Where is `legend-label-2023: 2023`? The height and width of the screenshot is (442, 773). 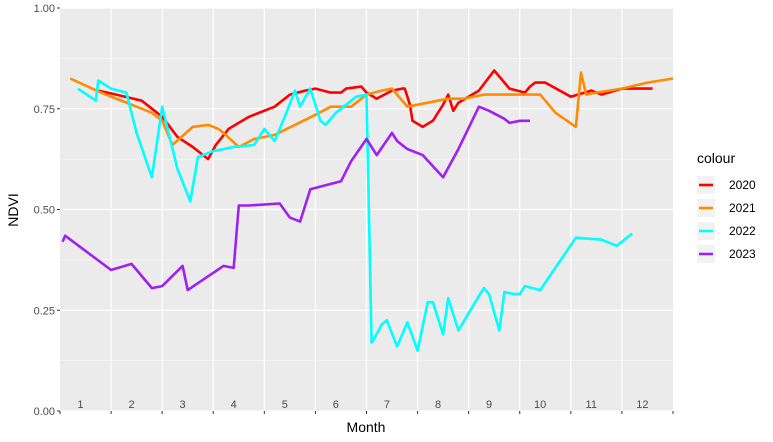 legend-label-2023: 2023 is located at coordinates (742, 254).